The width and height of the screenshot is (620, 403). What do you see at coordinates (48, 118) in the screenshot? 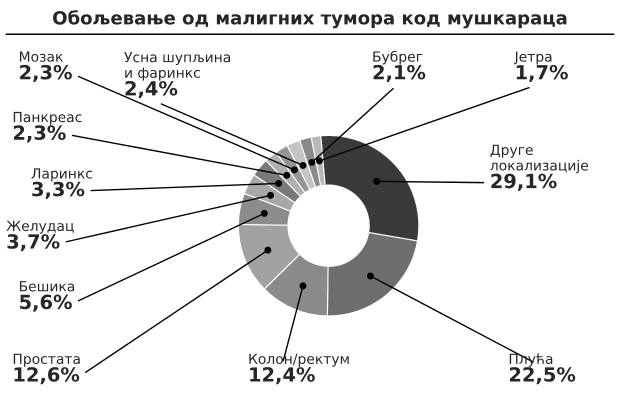
I see `slice-label: Панкреас` at bounding box center [48, 118].